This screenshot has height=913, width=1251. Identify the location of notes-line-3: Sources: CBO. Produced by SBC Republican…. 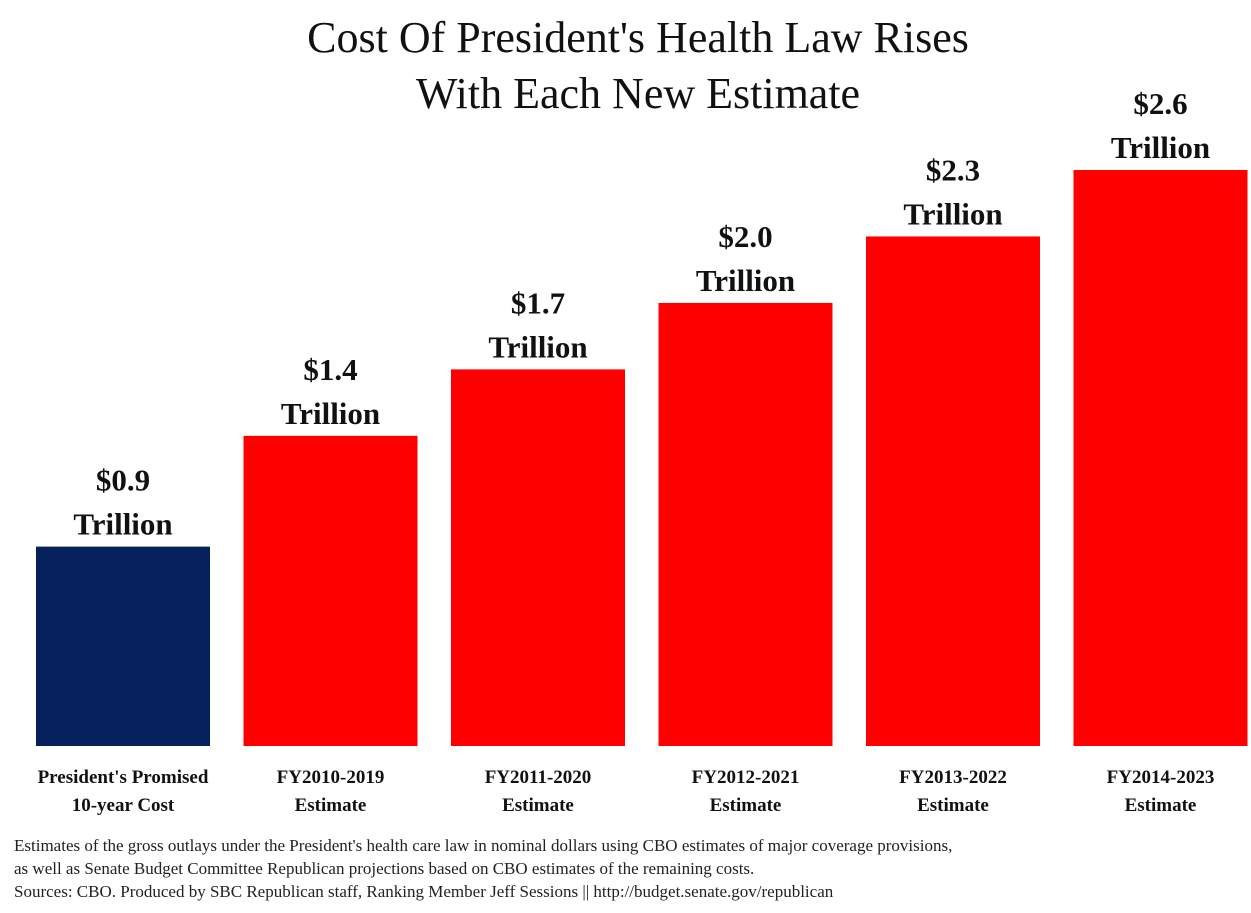
(424, 891).